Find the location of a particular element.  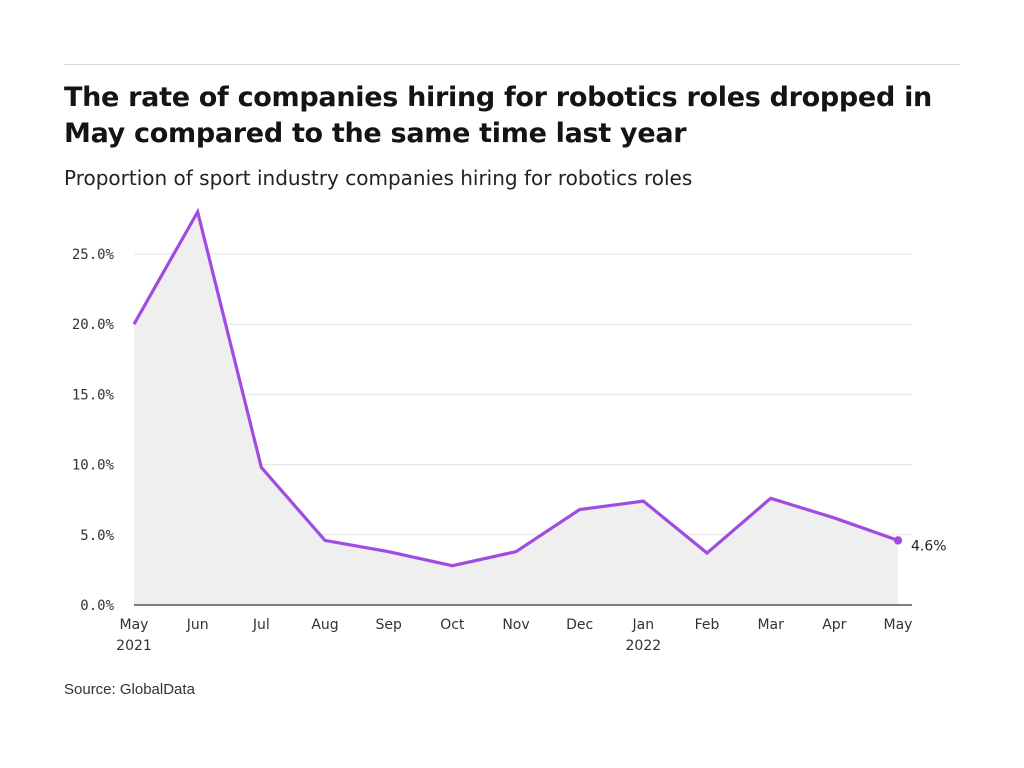

x-tick-label: Mar is located at coordinates (770, 625).